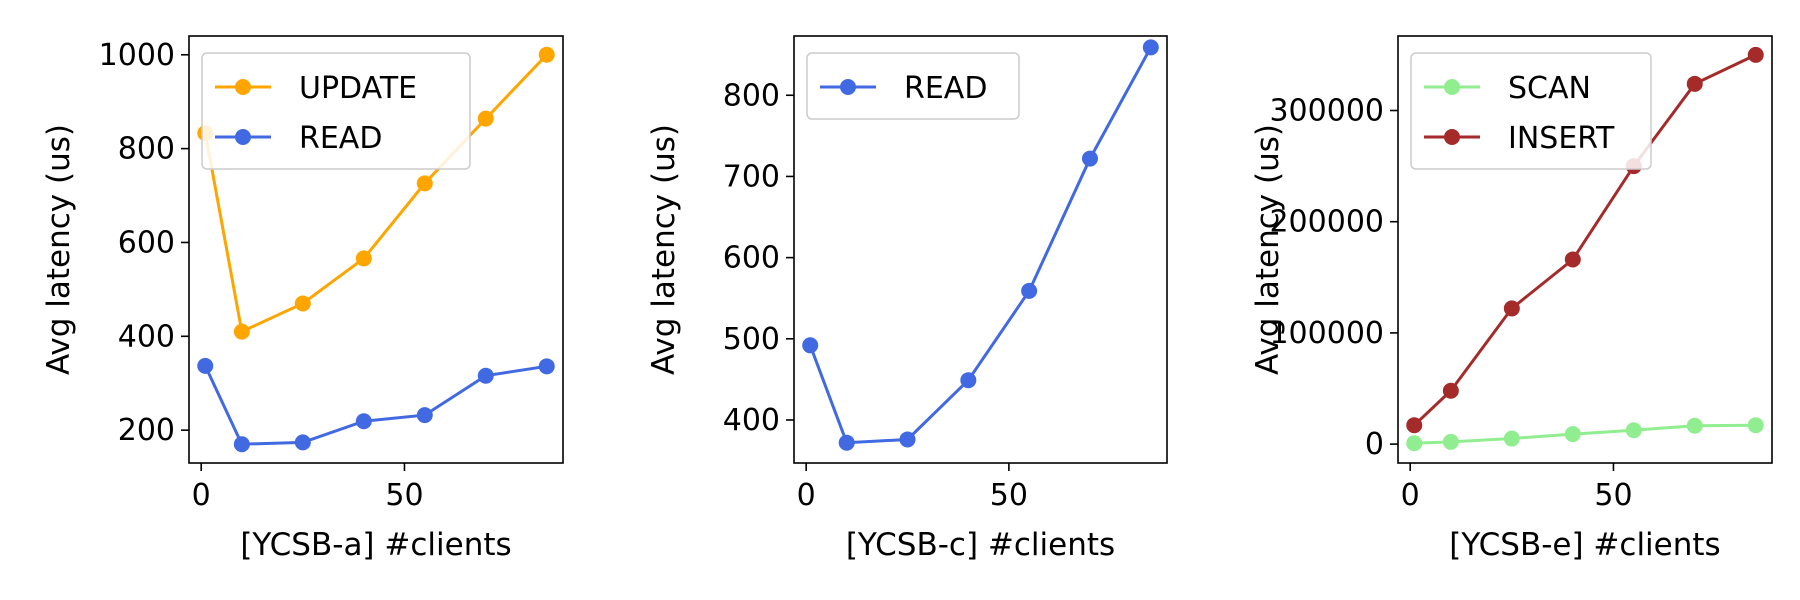  I want to click on y-tick-label: 700, so click(751, 176).